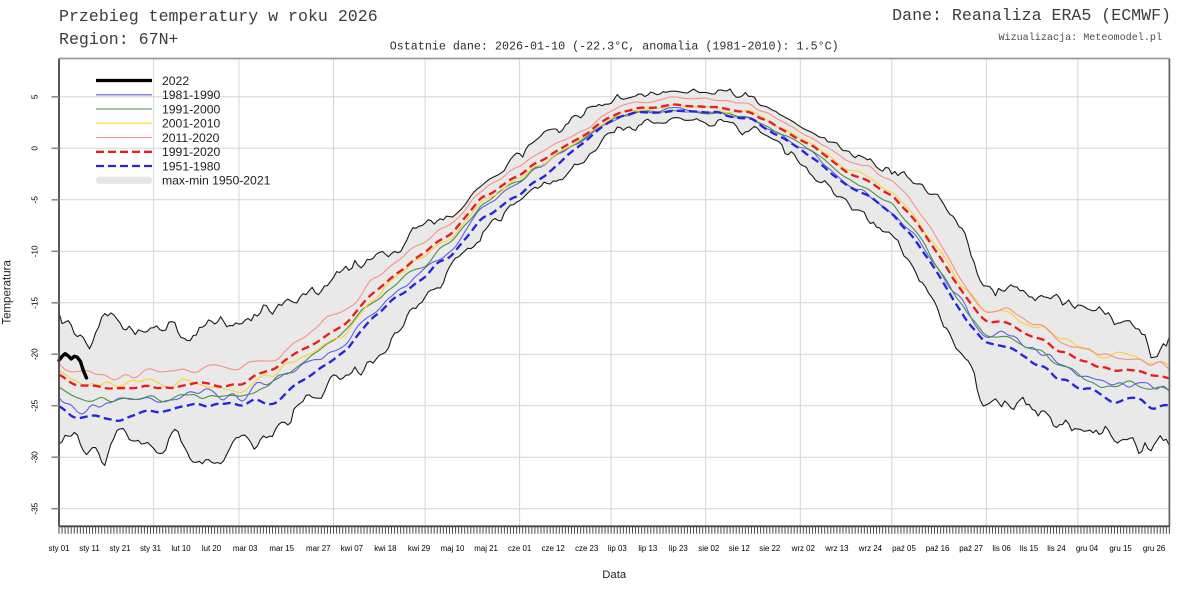 Image resolution: width=1200 pixels, height=605 pixels. Describe the element at coordinates (1001, 548) in the screenshot. I see `svg-text: lis 06` at that location.